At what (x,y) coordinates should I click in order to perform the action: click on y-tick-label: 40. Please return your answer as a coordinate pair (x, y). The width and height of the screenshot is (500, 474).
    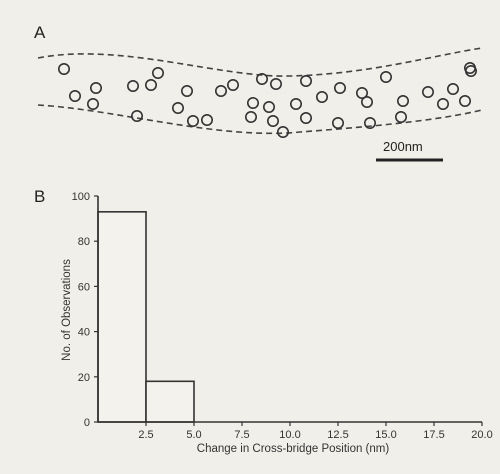
    Looking at the image, I should click on (84, 333).